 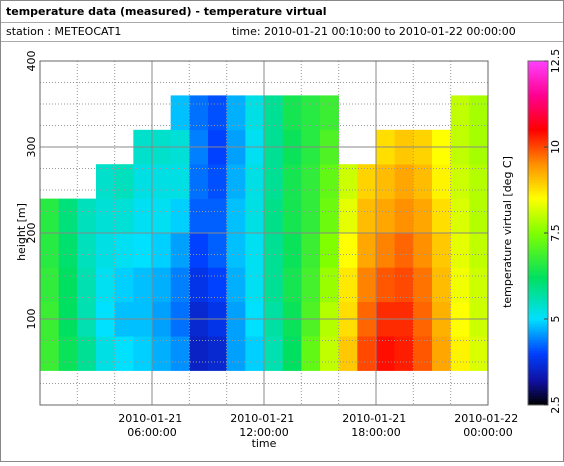 What do you see at coordinates (21, 232) in the screenshot?
I see `y-axis-label: height [m]` at bounding box center [21, 232].